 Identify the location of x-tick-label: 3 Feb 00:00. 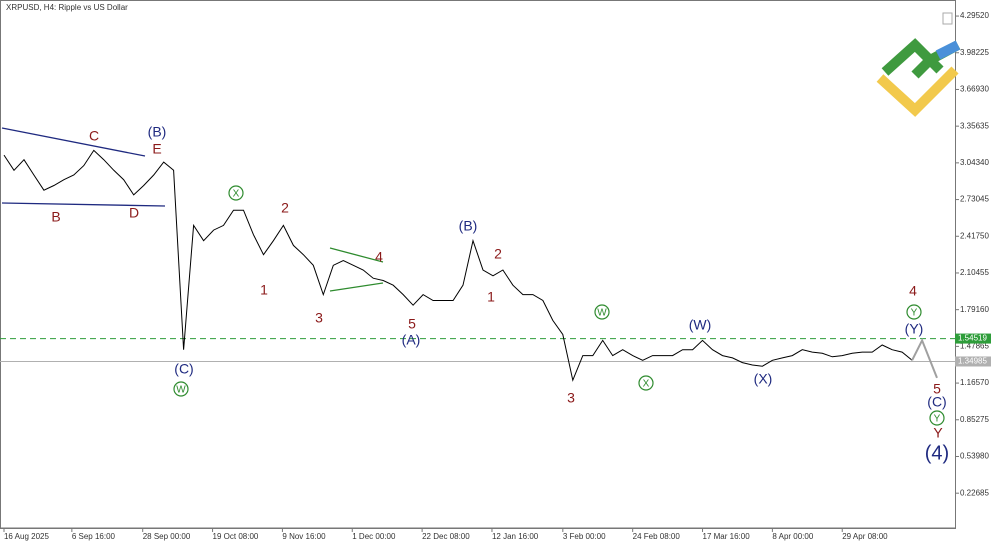
(584, 536).